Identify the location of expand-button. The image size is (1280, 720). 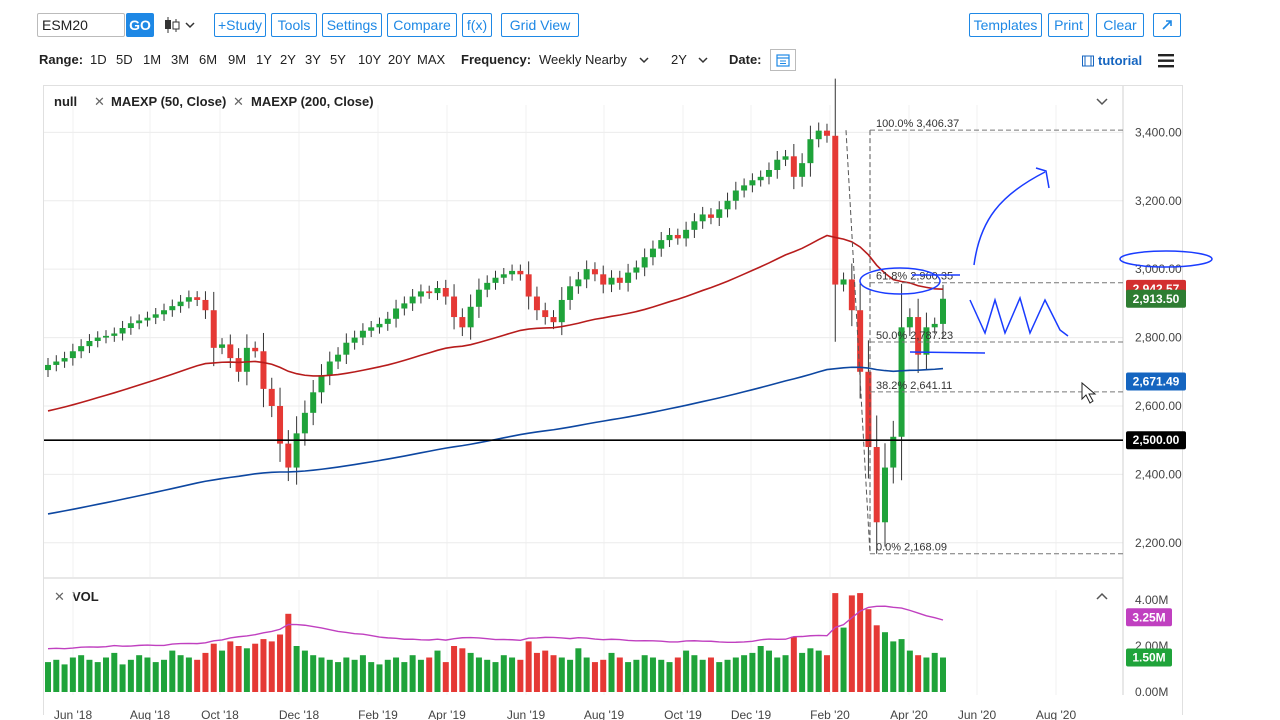
(1167, 25).